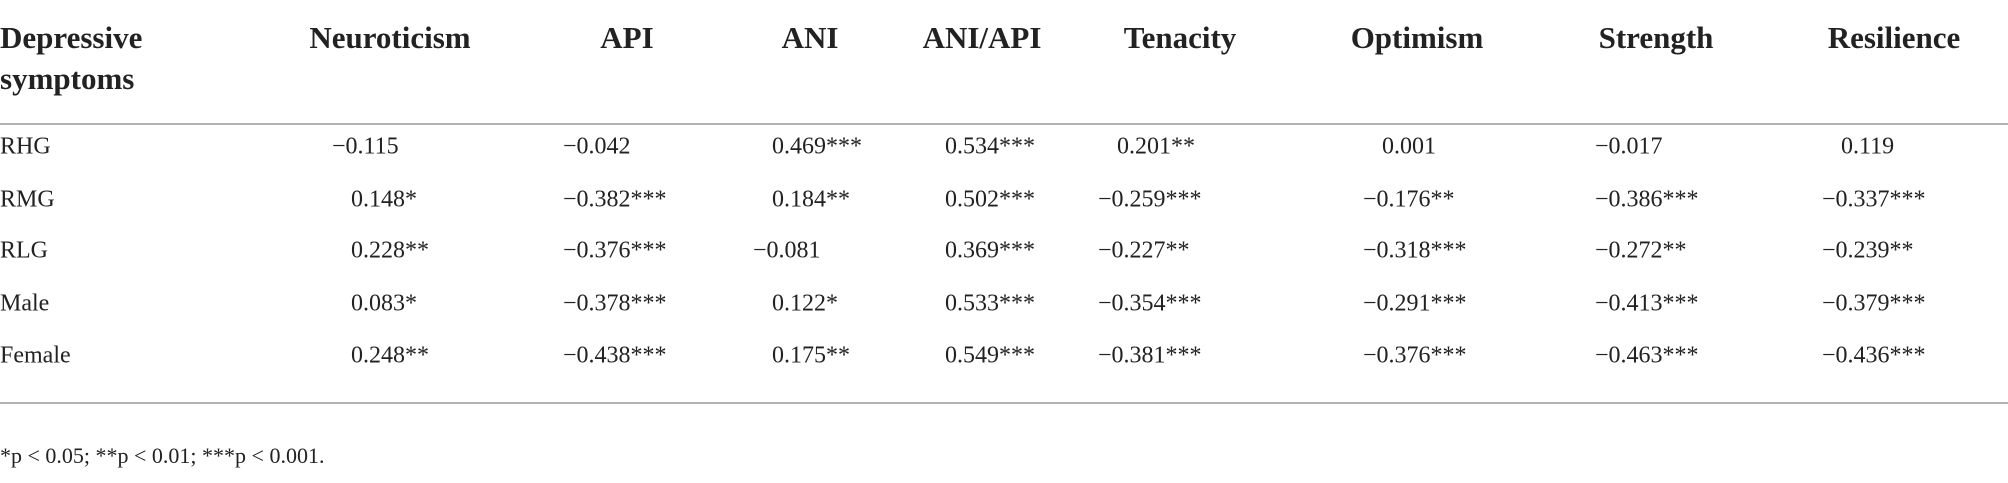 This screenshot has height=483, width=2008. Describe the element at coordinates (626, 37) in the screenshot. I see `header-cell: API` at that location.